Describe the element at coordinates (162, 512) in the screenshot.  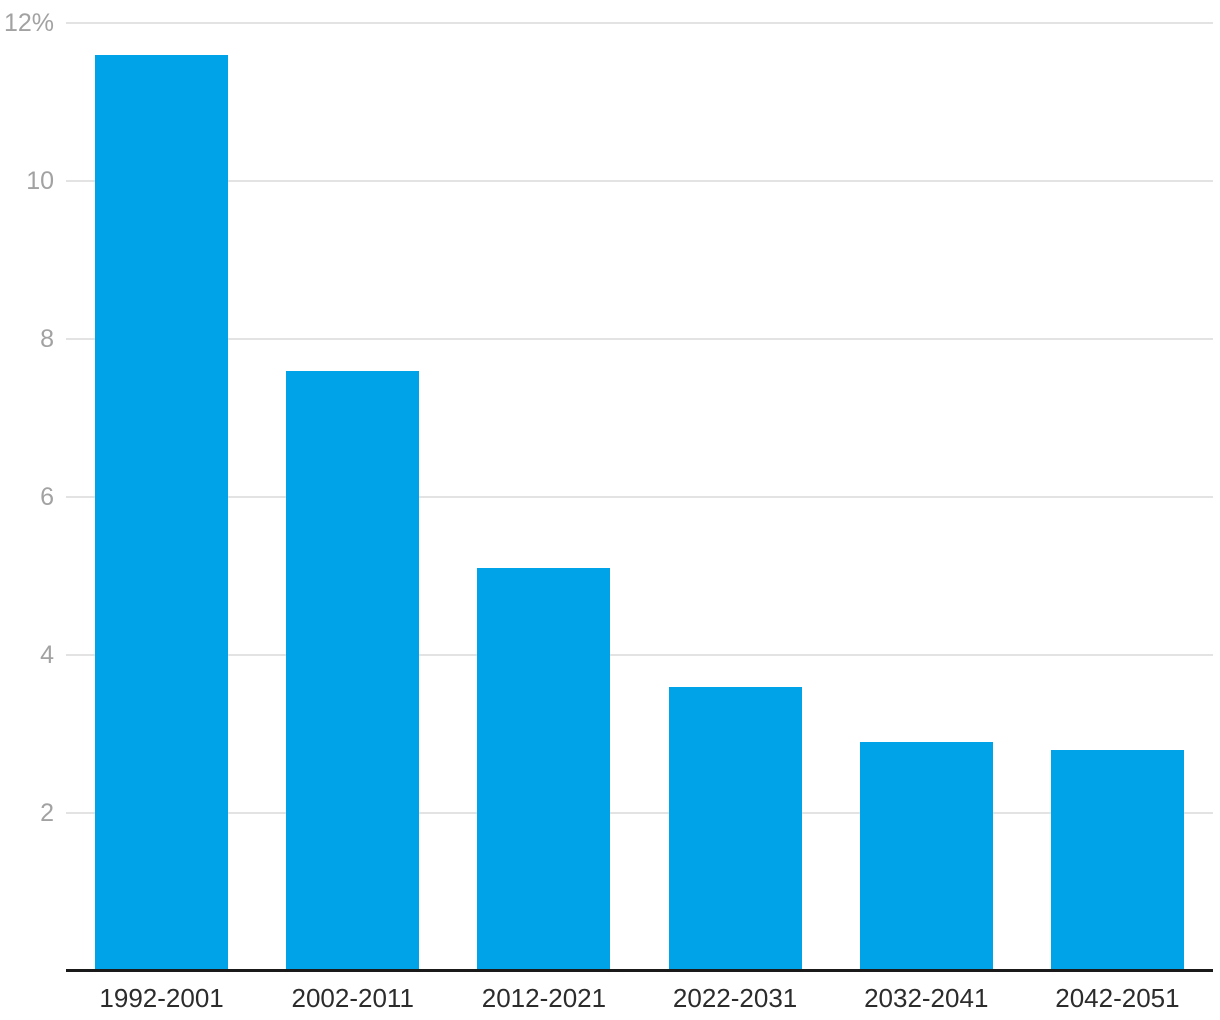
I see `bar-1992-2001` at that location.